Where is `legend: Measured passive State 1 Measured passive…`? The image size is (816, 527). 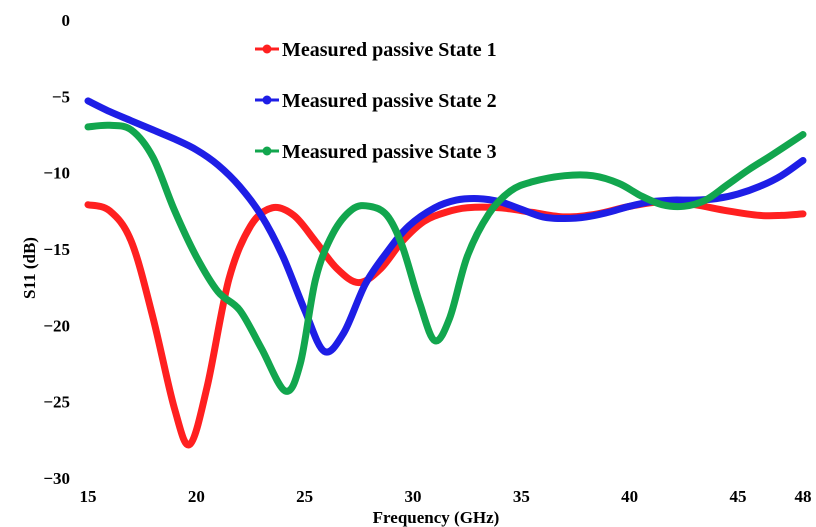 legend: Measured passive State 1 Measured passive… is located at coordinates (376, 101).